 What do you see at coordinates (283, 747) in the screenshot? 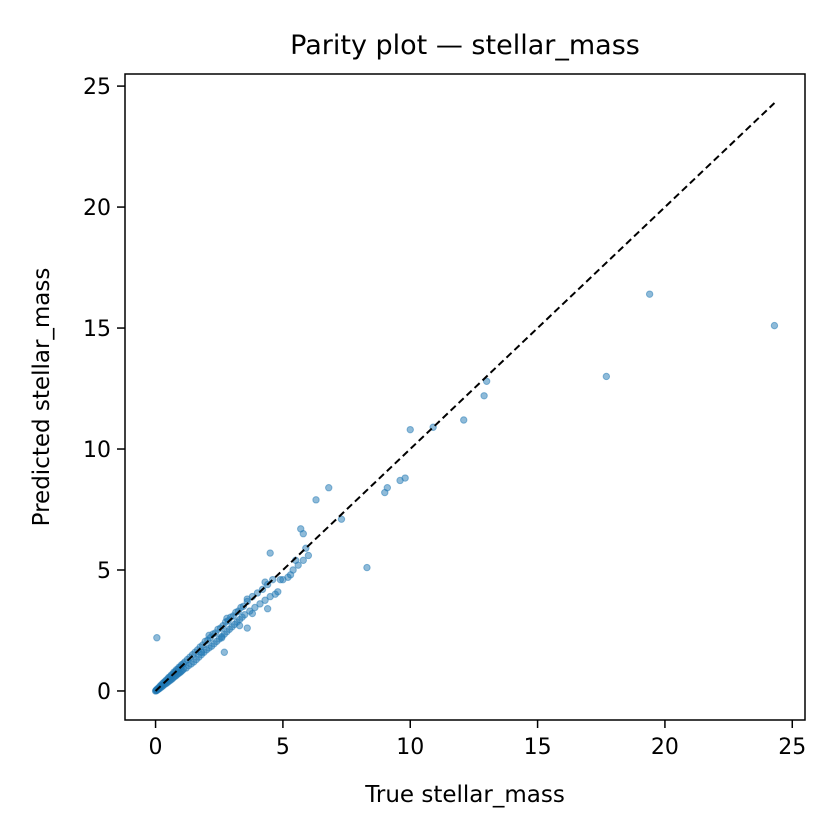
I see `x-tick-label-5: 5` at bounding box center [283, 747].